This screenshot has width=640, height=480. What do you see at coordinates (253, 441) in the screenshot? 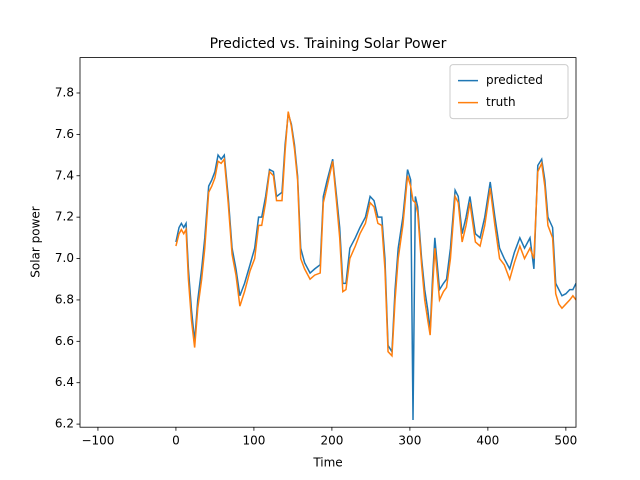
I see `x-tick-label: 100` at bounding box center [253, 441].